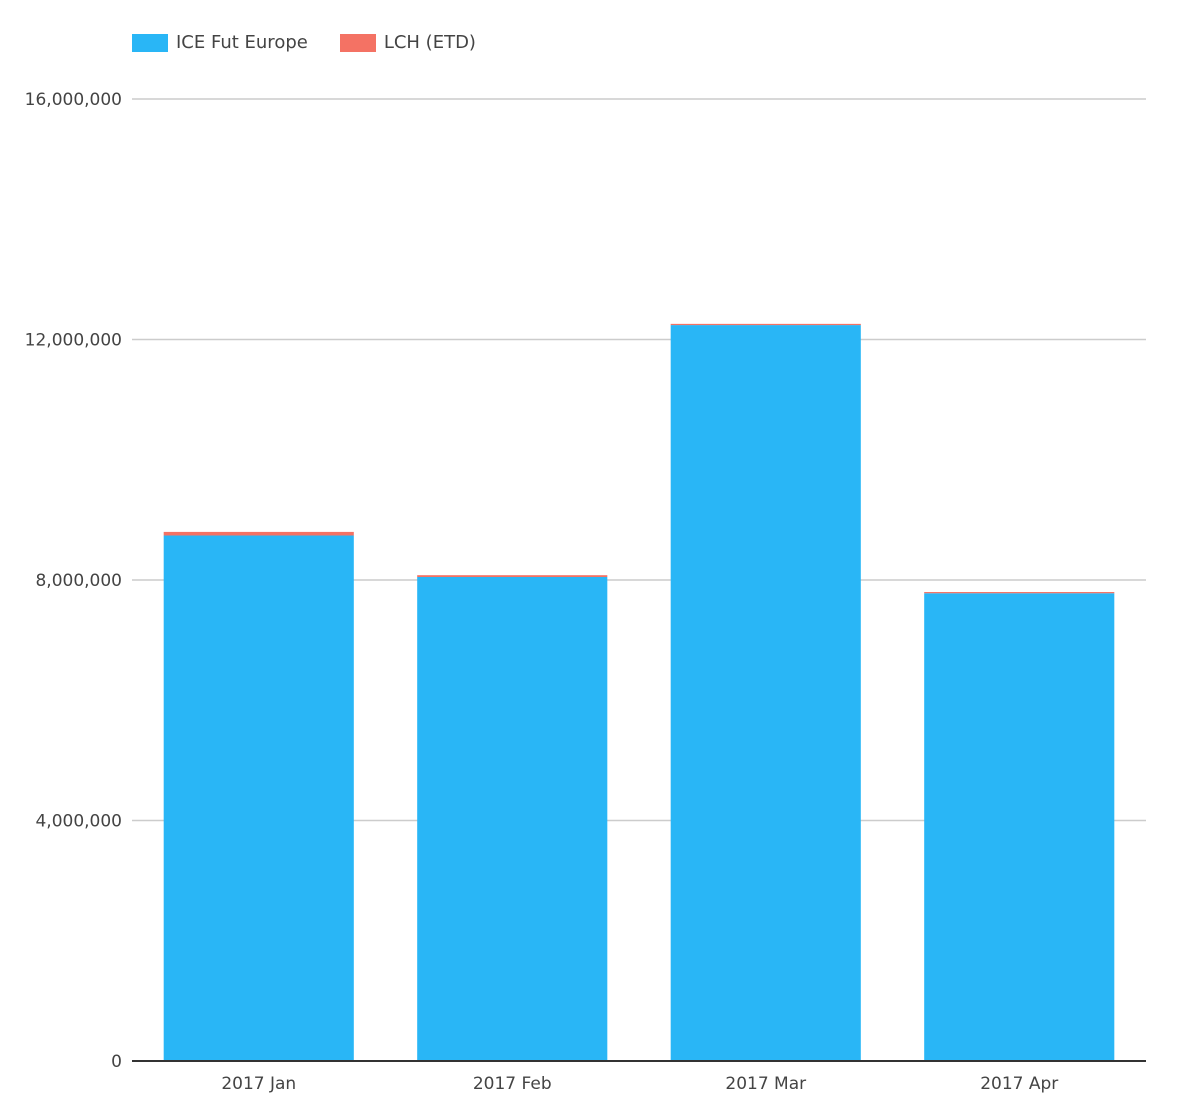  Describe the element at coordinates (78, 822) in the screenshot. I see `y-tick-label: 4,000,000` at that location.